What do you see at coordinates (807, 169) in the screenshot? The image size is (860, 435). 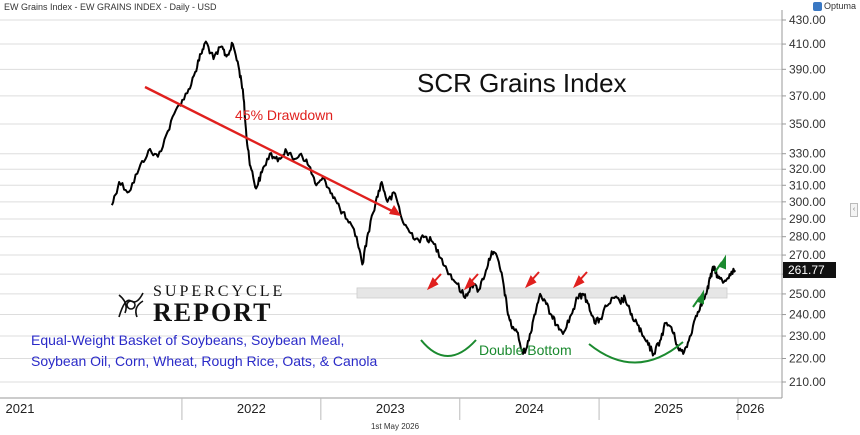 I see `y-tick-label: 320.00` at bounding box center [807, 169].